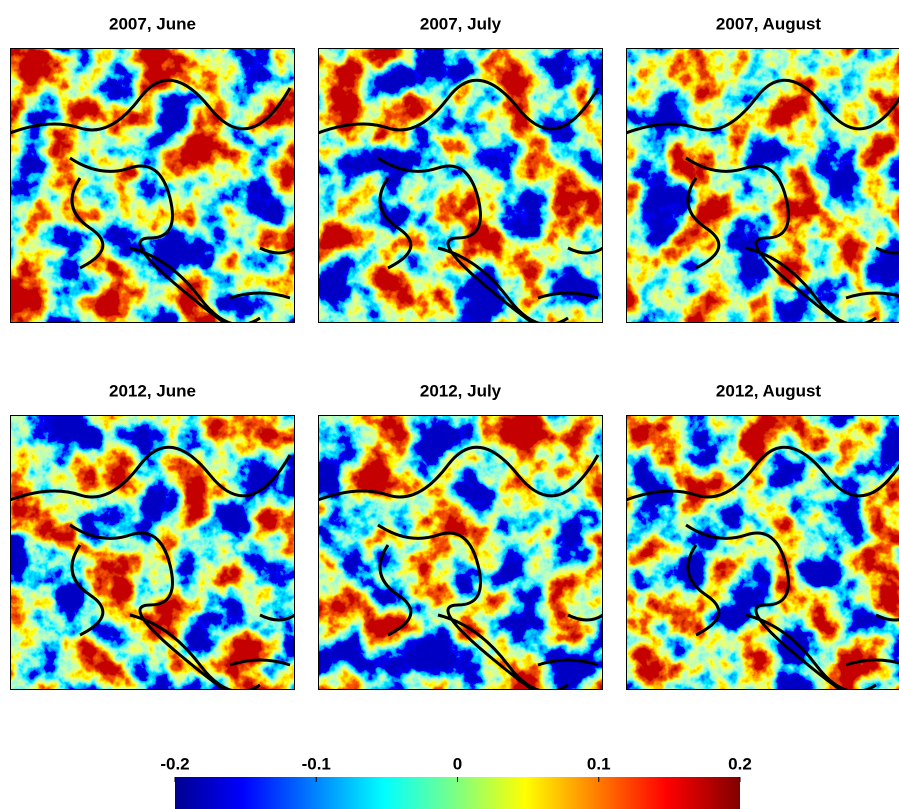  What do you see at coordinates (316, 763) in the screenshot?
I see `colorbar-tick-label: -0.1` at bounding box center [316, 763].